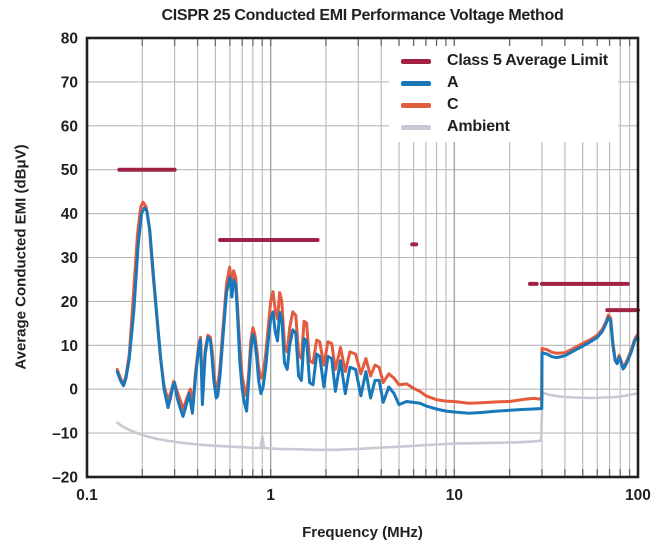  What do you see at coordinates (21, 257) in the screenshot?
I see `y-axis-title: Average Conducted EMI (dBμV)` at bounding box center [21, 257].